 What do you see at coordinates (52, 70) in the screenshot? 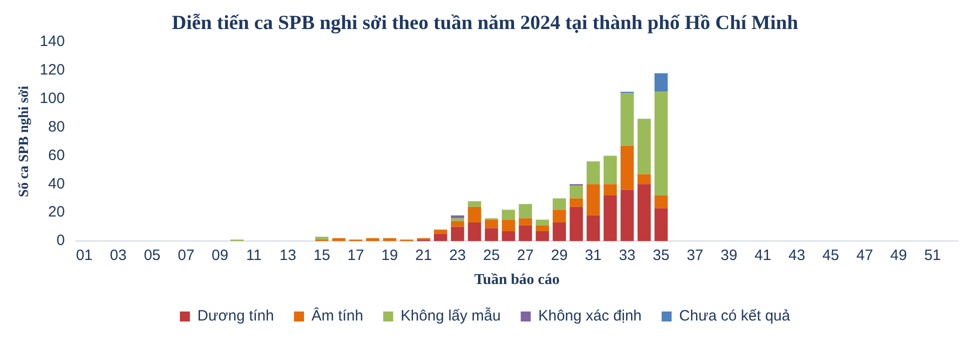
I see `y-tick-label: 120` at bounding box center [52, 70].